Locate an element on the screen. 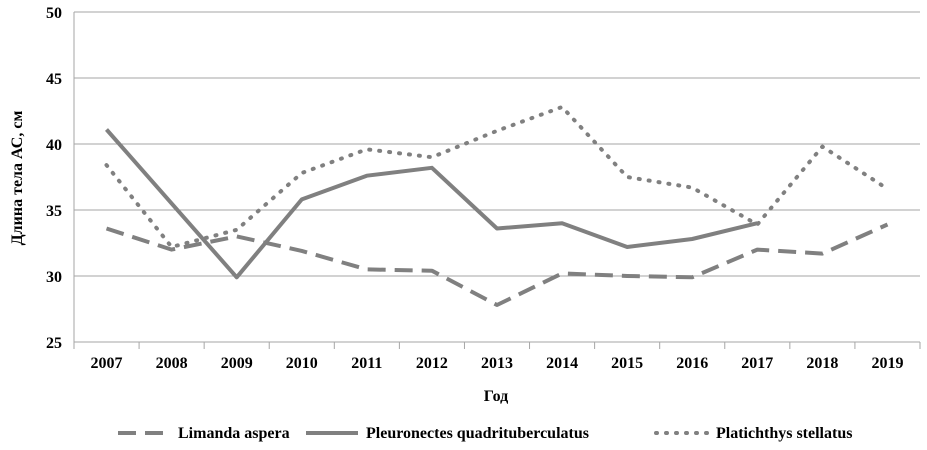 This screenshot has height=450, width=927. y-tick-label: 35 is located at coordinates (54, 211).